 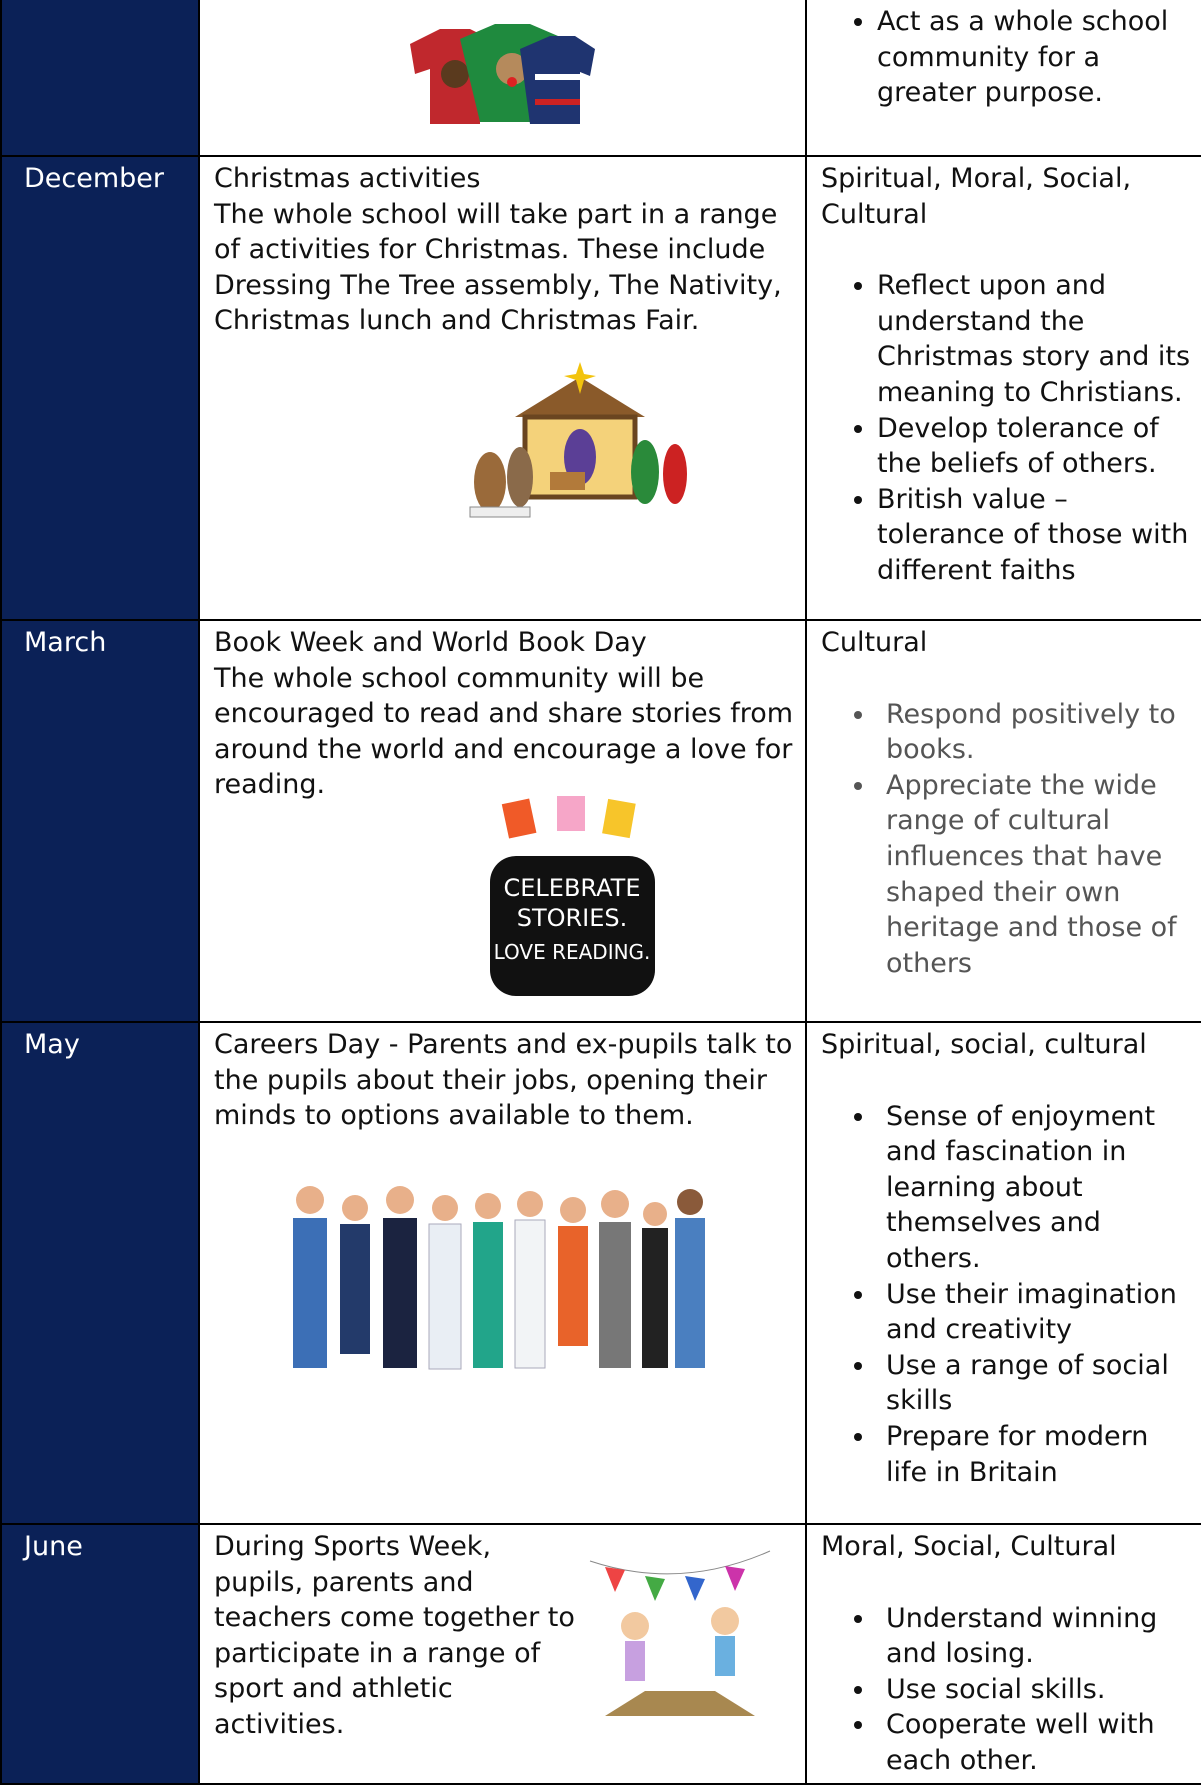 I want to click on image-text: STORIES., so click(x=572, y=918).